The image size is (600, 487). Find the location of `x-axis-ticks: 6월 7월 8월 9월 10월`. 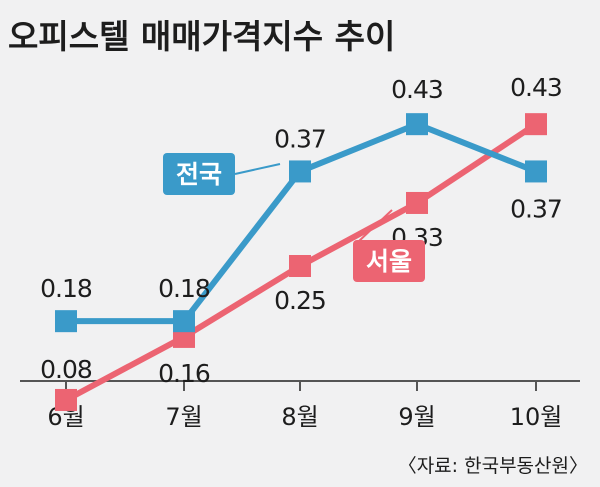

x-axis-ticks: 6월 7월 8월 9월 10월 is located at coordinates (304, 406).